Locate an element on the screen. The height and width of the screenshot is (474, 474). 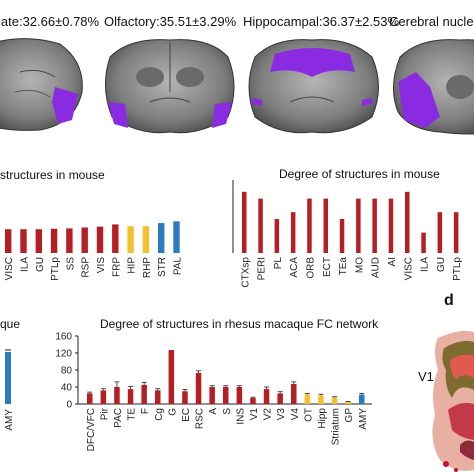
bar-mouse-VISC is located at coordinates (8, 241).